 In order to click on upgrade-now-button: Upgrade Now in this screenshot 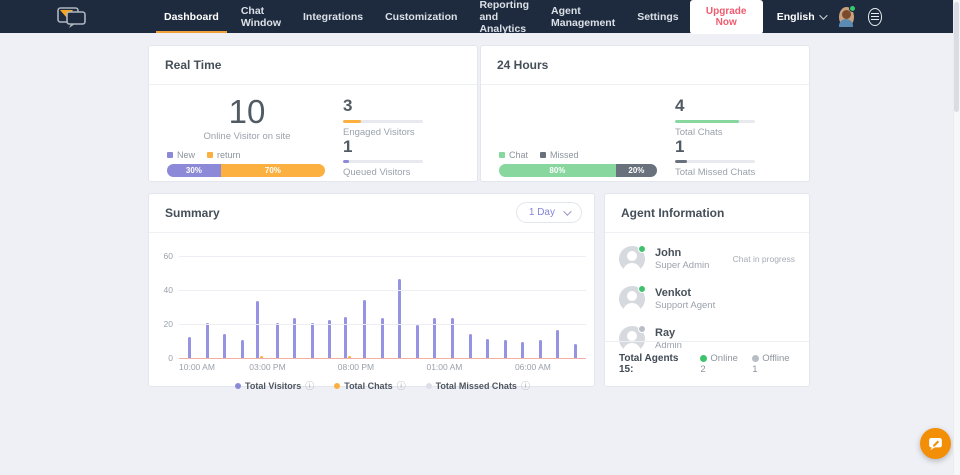, I will do `click(726, 17)`.